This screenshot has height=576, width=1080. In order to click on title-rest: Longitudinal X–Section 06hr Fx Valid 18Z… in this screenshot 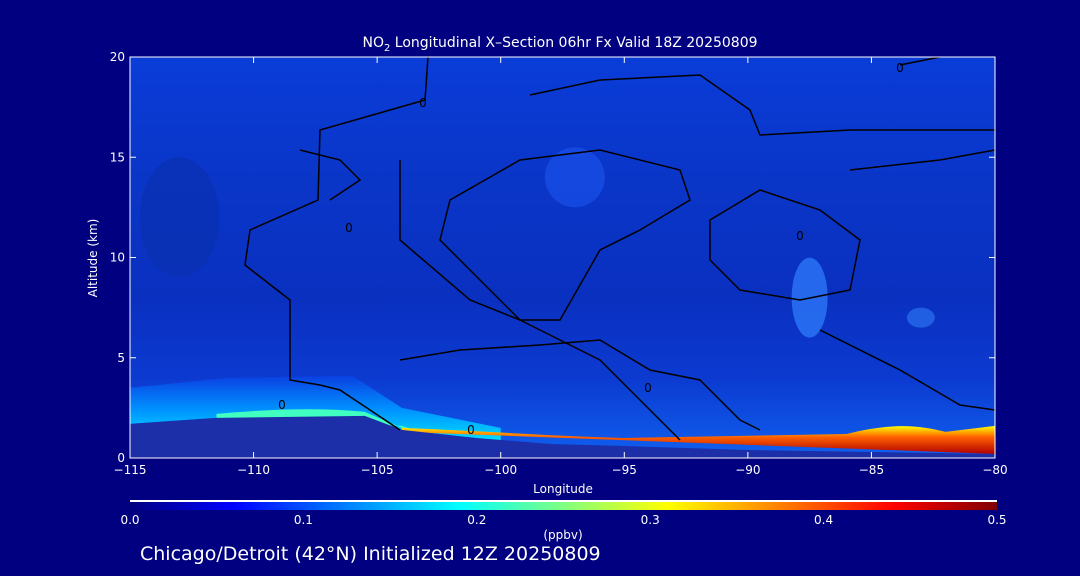, I will do `click(574, 43)`.